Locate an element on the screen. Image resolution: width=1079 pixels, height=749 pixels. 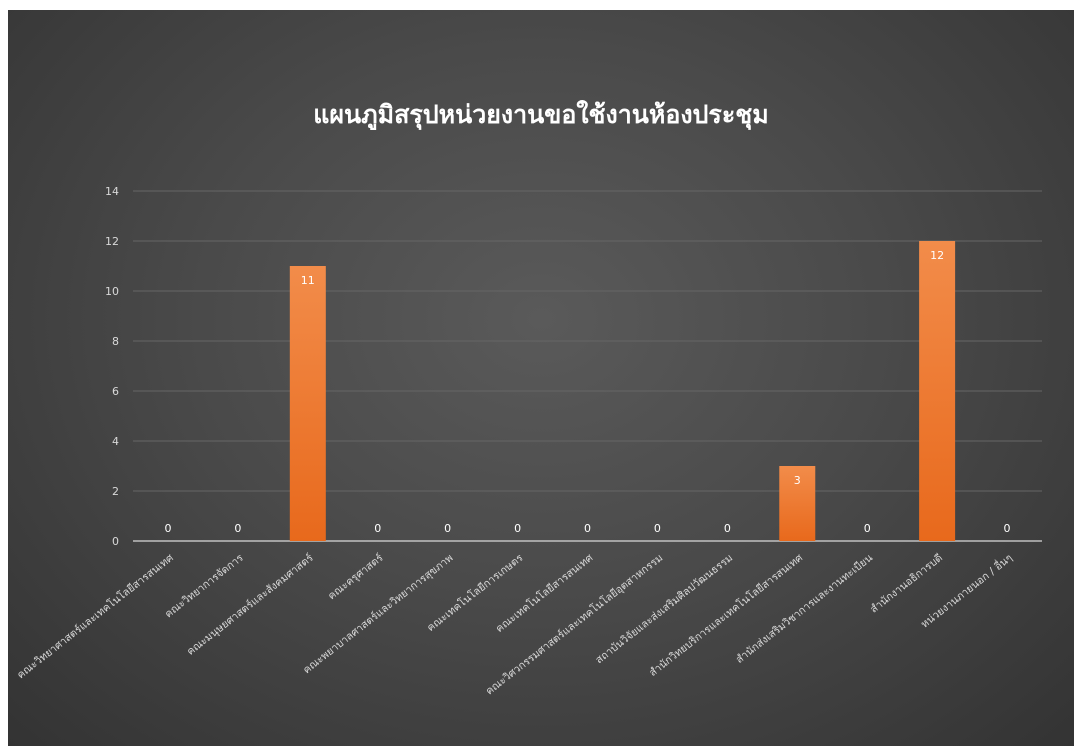
y-tick-label: 2 is located at coordinates (115, 491).